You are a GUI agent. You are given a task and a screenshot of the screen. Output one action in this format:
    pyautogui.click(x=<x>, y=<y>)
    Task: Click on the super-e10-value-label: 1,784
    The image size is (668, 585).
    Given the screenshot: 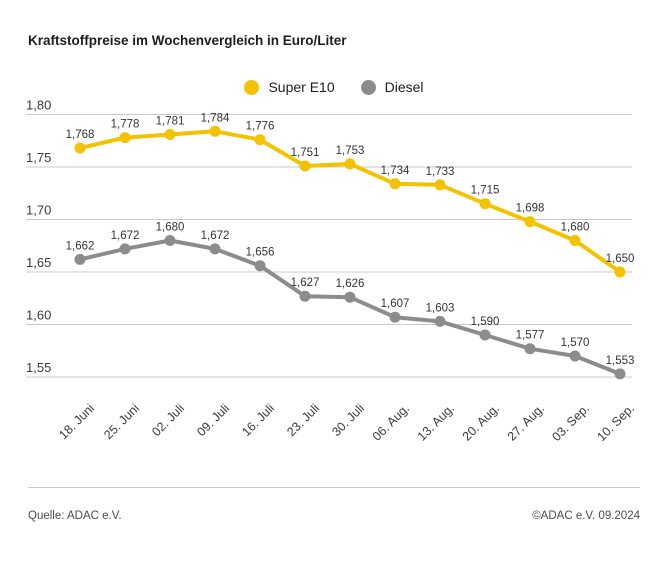 What is the action you would take?
    pyautogui.click(x=215, y=118)
    